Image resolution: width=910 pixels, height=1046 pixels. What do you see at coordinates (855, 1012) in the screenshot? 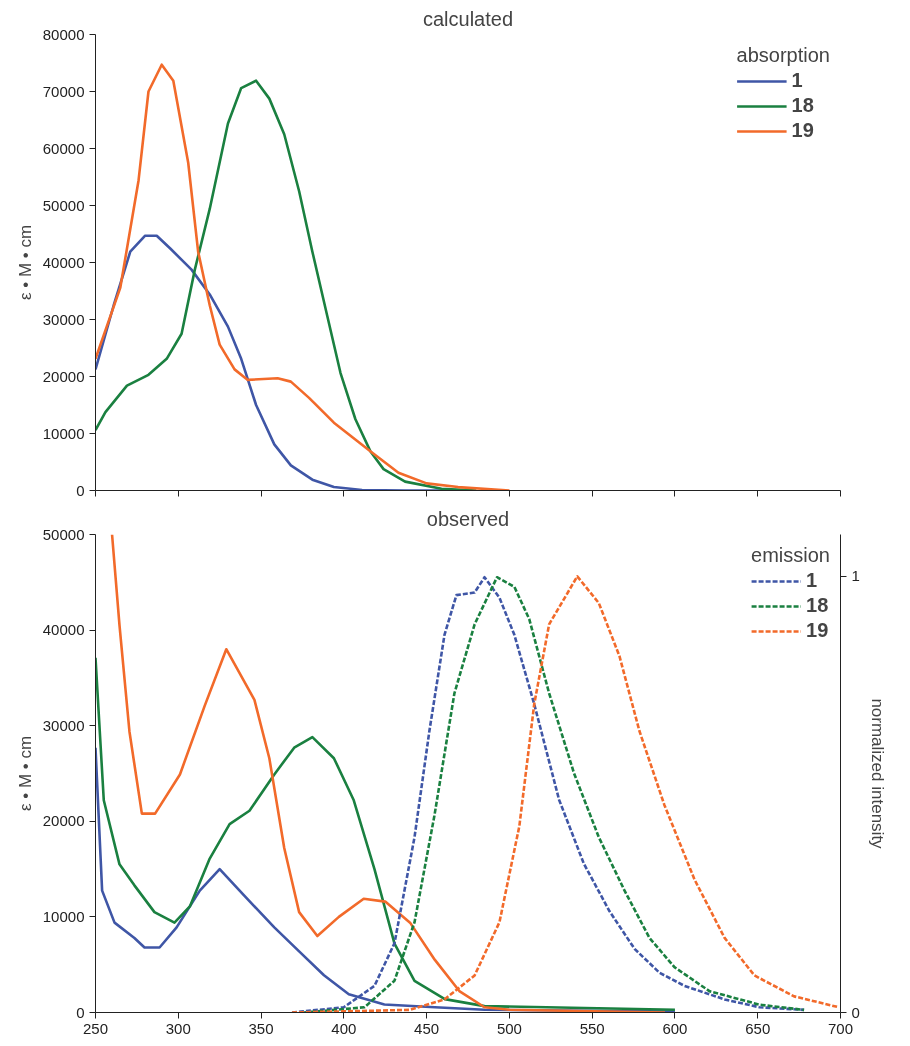
I see `y2-tick-label: 0` at bounding box center [855, 1012].